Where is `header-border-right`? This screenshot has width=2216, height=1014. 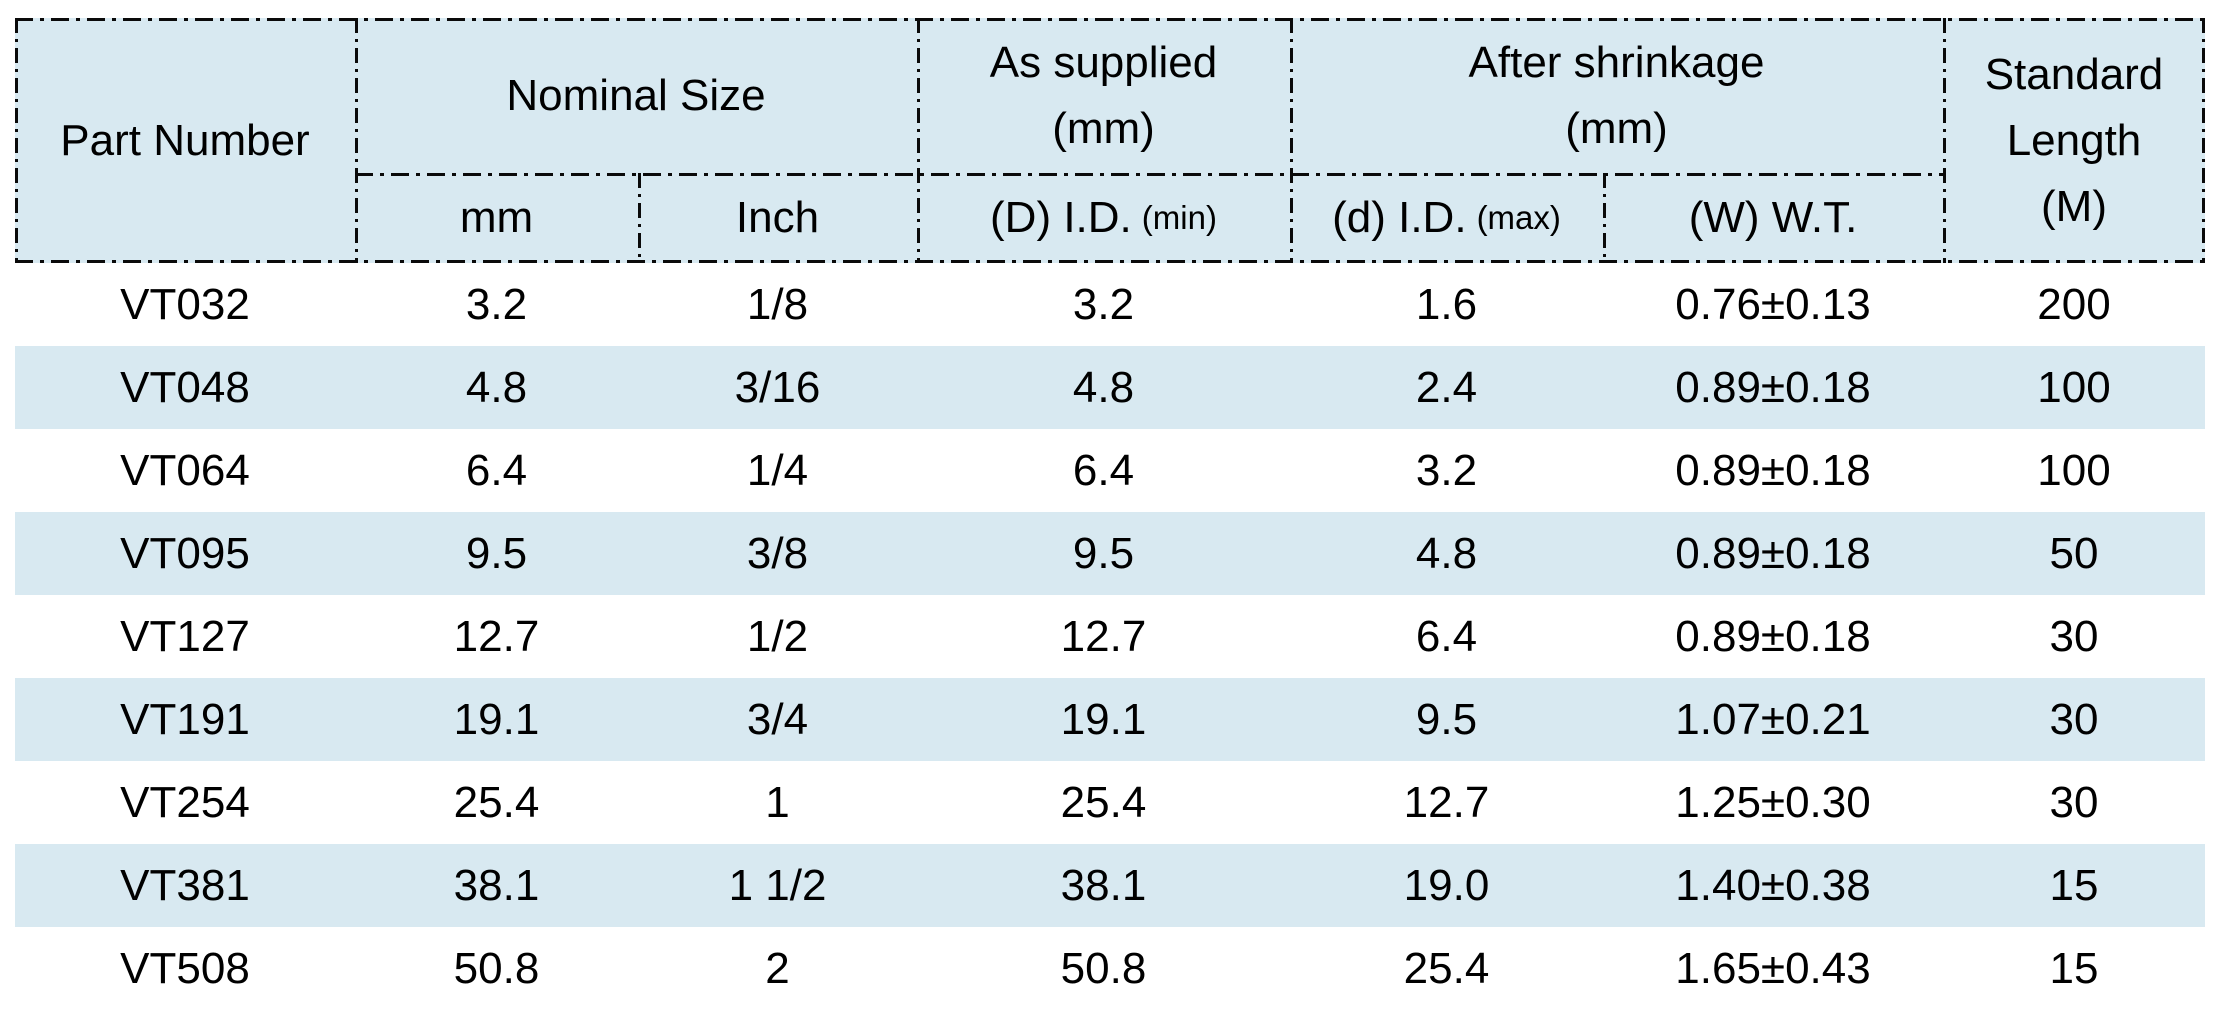 header-border-right is located at coordinates (2203, 140).